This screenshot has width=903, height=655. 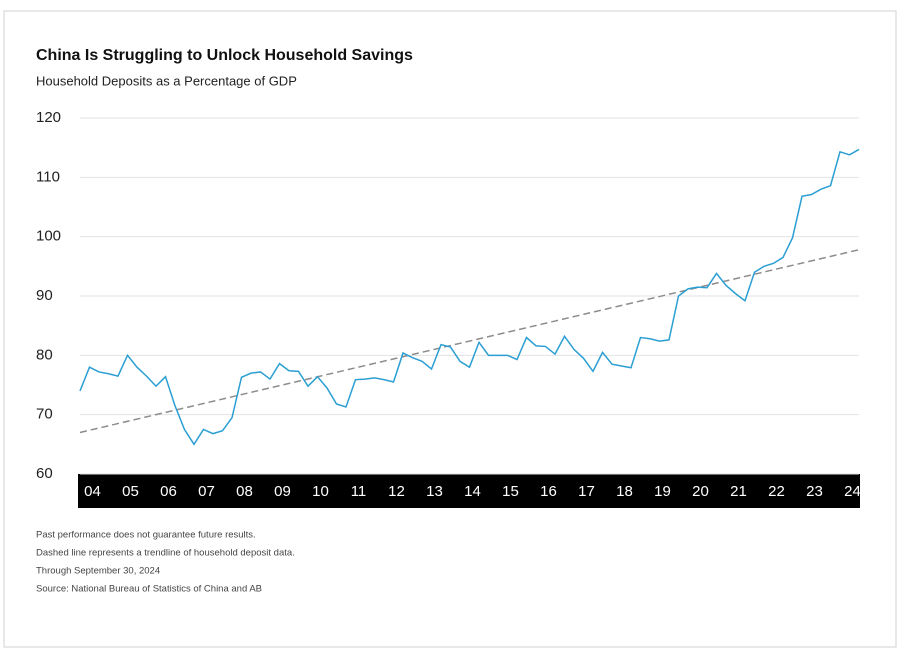 What do you see at coordinates (282, 491) in the screenshot?
I see `x-tick-label: 09` at bounding box center [282, 491].